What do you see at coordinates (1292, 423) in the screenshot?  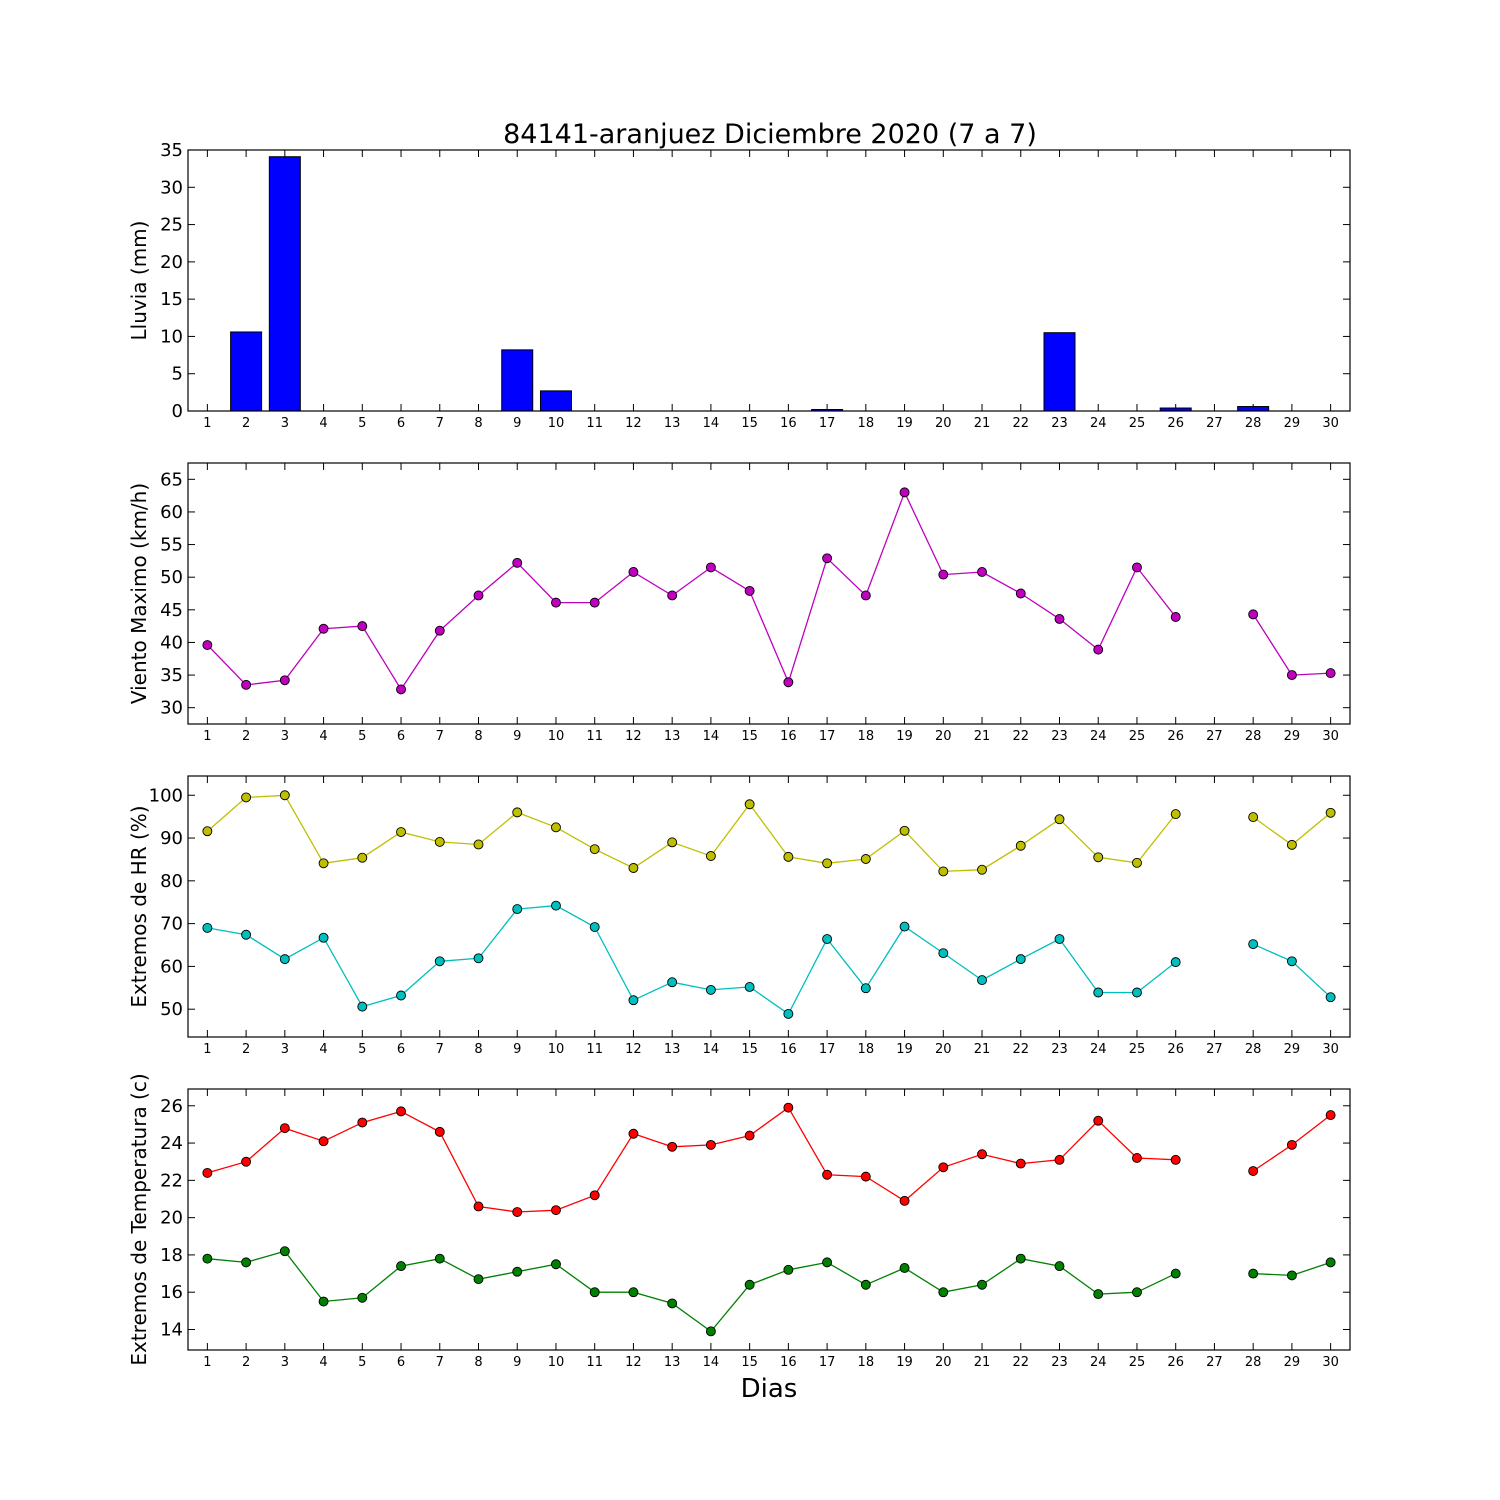 I see `xtick-label: 29` at bounding box center [1292, 423].